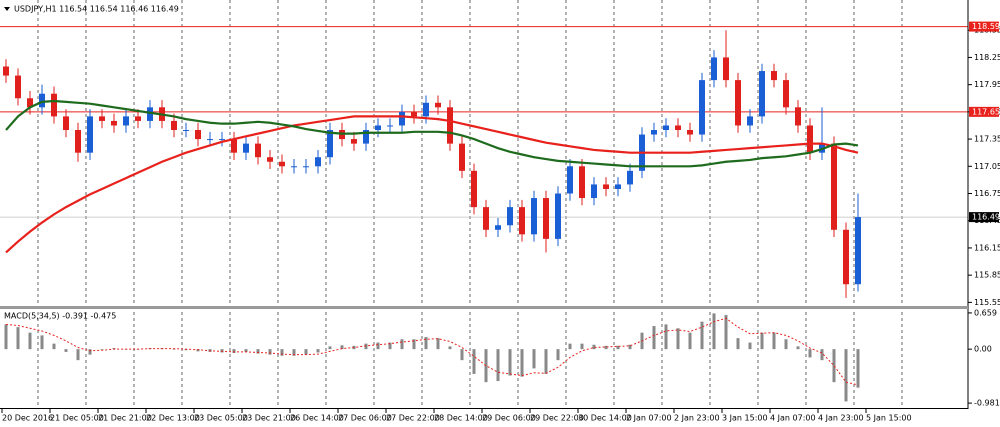  I want to click on level-label: 118.59, so click(986, 26).